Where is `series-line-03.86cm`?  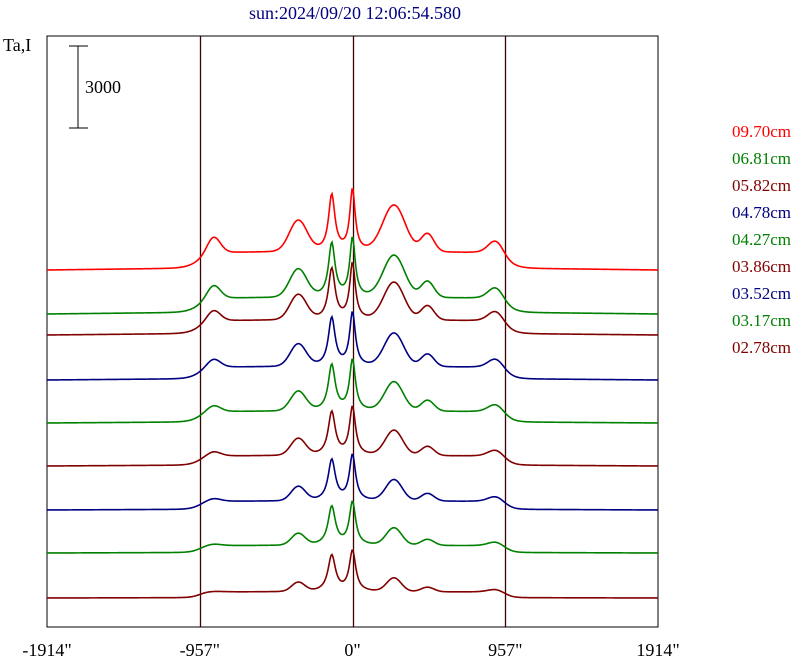 series-line-03.86cm is located at coordinates (353, 436).